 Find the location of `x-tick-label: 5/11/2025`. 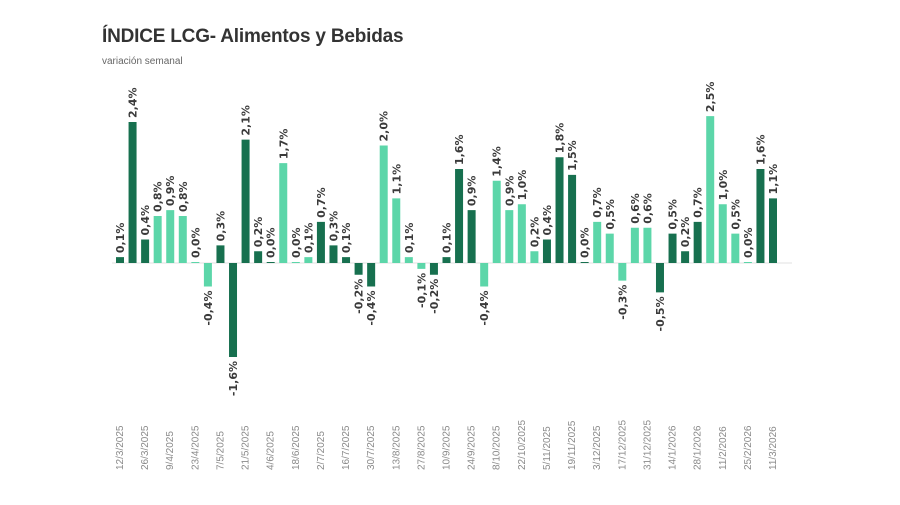

x-tick-label: 5/11/2025 is located at coordinates (547, 448).